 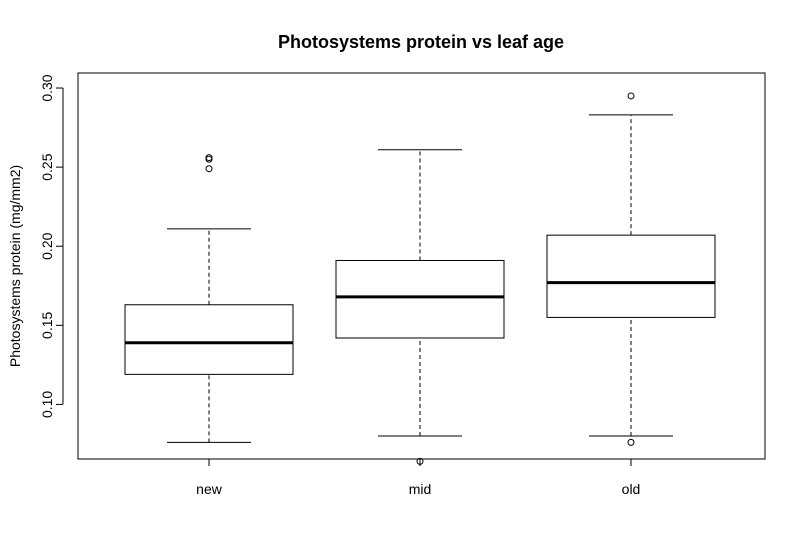 What do you see at coordinates (209, 298) in the screenshot?
I see `box-new` at bounding box center [209, 298].